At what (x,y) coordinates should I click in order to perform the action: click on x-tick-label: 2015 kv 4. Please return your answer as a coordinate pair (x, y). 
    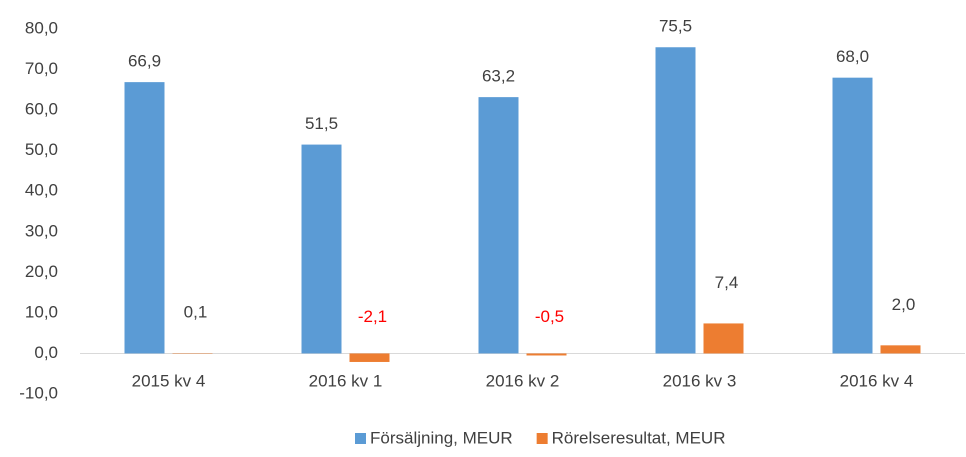
    Looking at the image, I should click on (169, 380).